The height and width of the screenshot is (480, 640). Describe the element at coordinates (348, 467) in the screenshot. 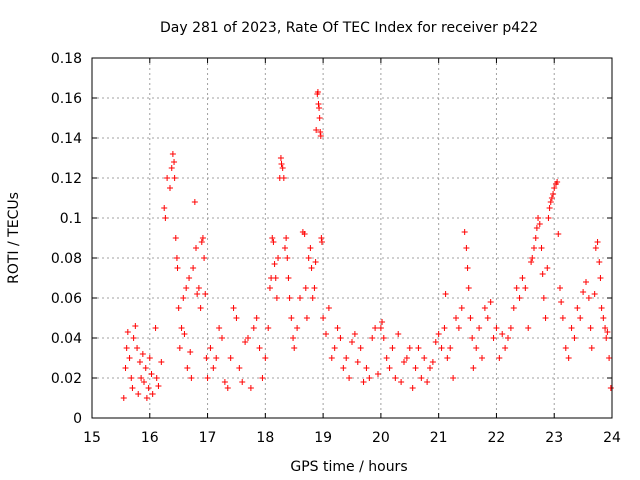

I see `x-axis-label: GPS time / hours` at that location.